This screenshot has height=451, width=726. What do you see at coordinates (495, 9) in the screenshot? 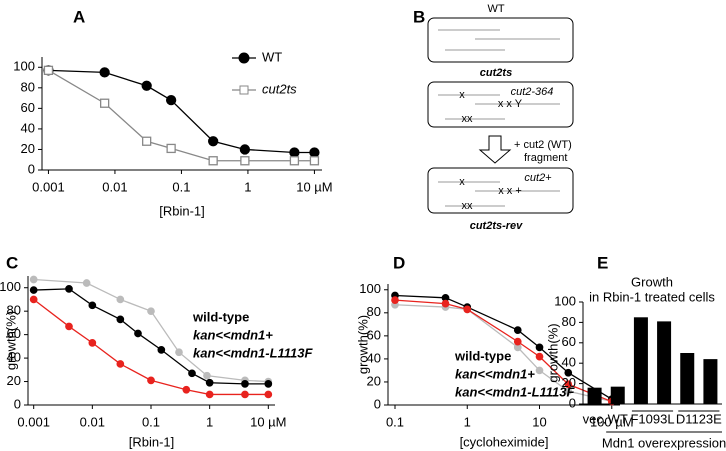
I see `box-label: WT` at bounding box center [495, 9].